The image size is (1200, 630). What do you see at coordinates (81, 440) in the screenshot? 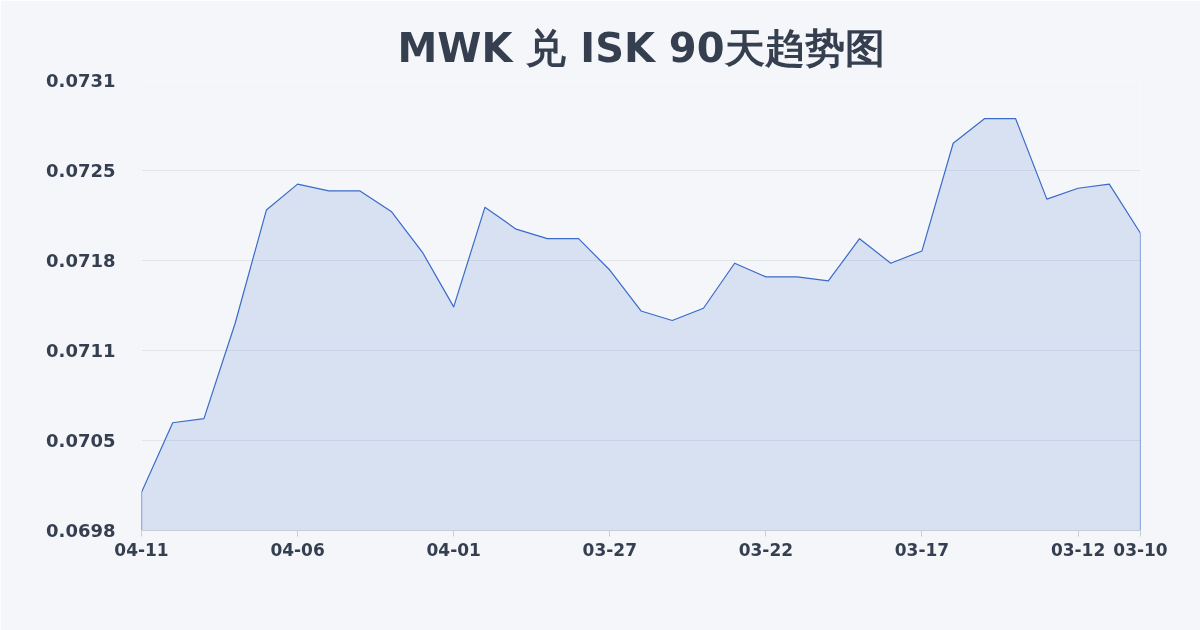
I see `y-tick-label: 0.0705` at bounding box center [81, 440].